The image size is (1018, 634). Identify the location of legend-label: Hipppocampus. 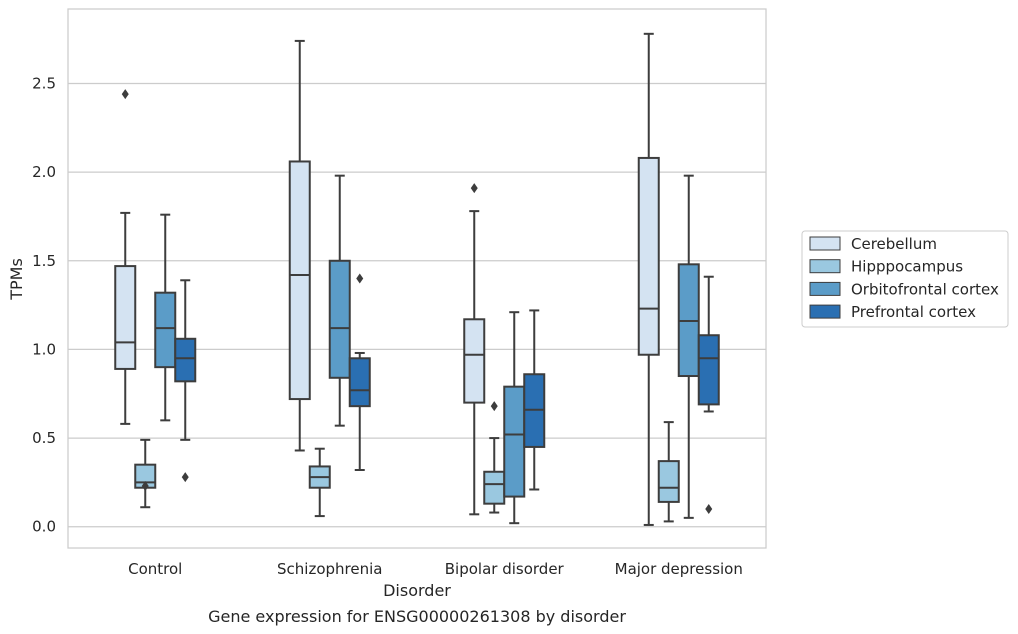
(907, 267).